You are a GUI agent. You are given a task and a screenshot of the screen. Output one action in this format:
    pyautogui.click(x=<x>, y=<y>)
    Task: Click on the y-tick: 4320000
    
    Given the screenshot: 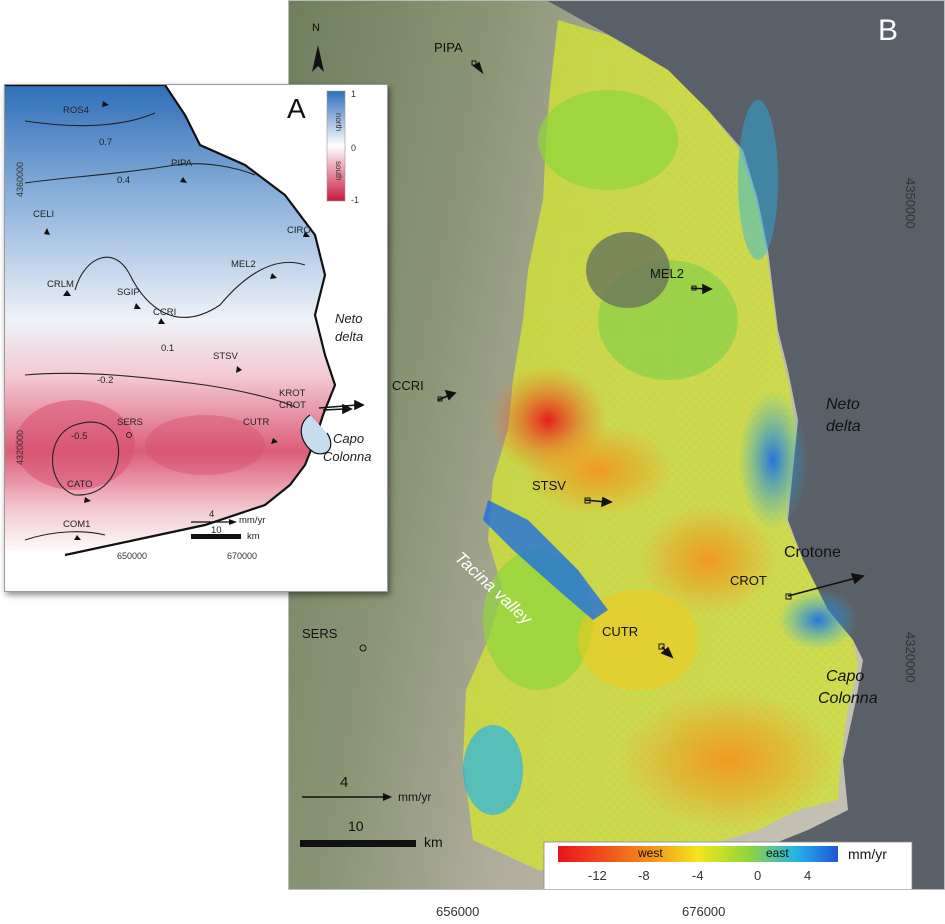 What is the action you would take?
    pyautogui.click(x=910, y=657)
    